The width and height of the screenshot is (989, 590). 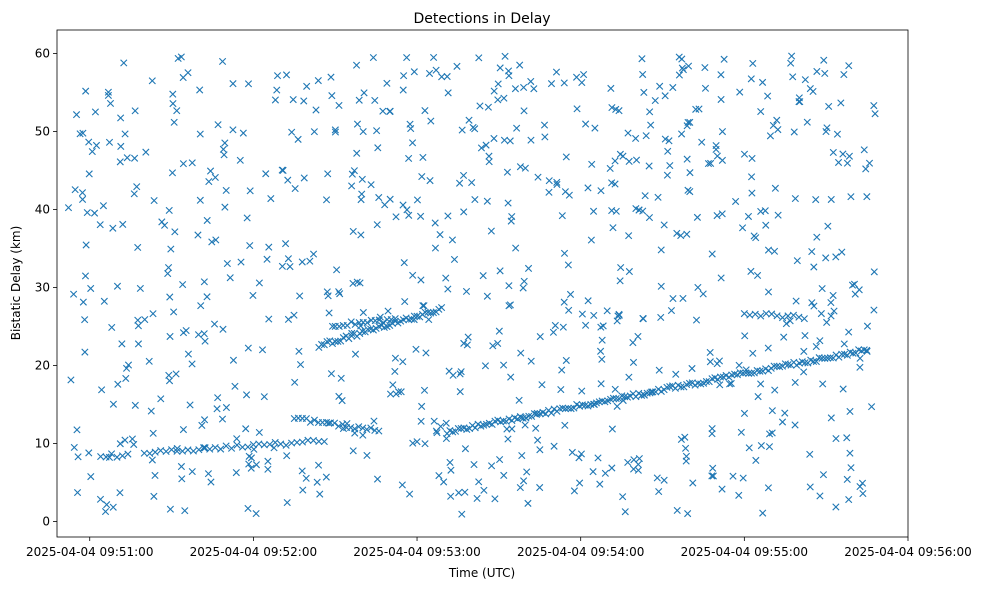 I want to click on y-tick-label: 0, so click(x=46, y=521).